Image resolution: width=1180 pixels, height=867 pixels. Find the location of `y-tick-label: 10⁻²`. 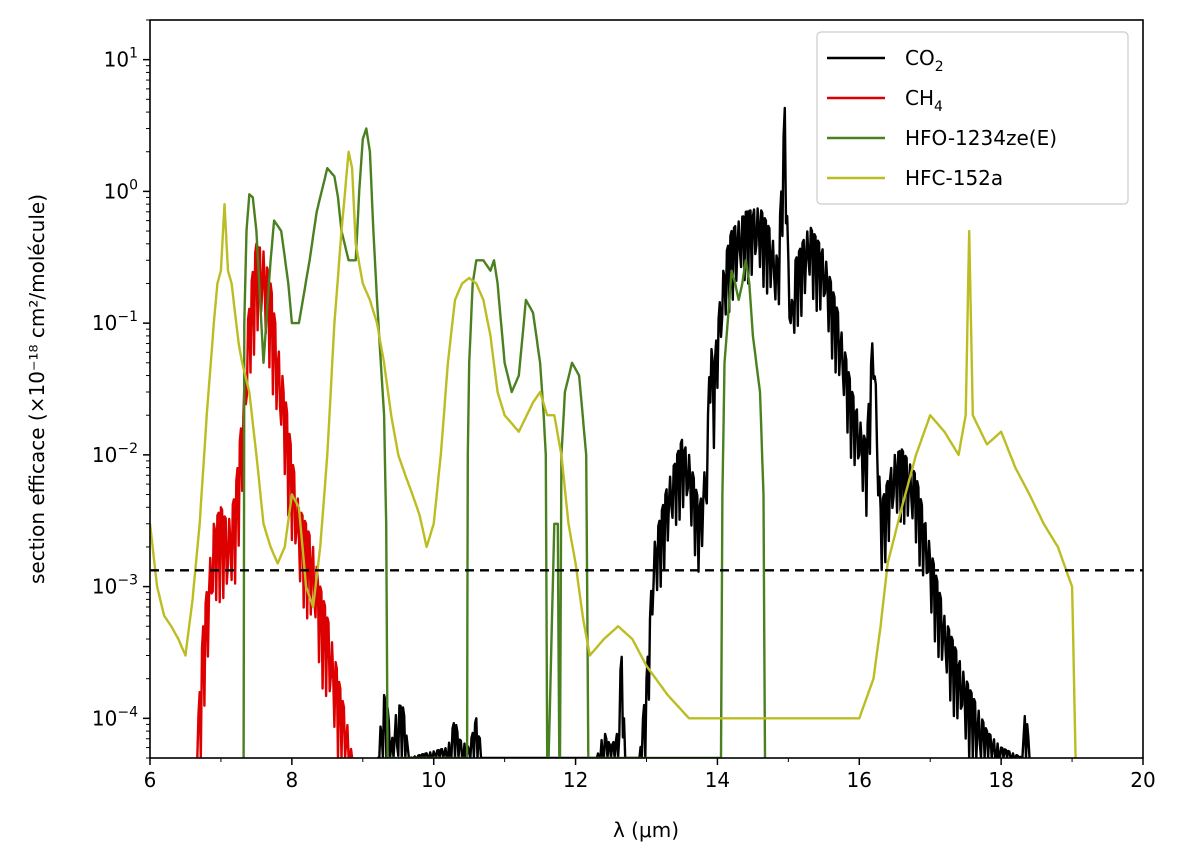

y-tick-label: 10⁻² is located at coordinates (115, 454).